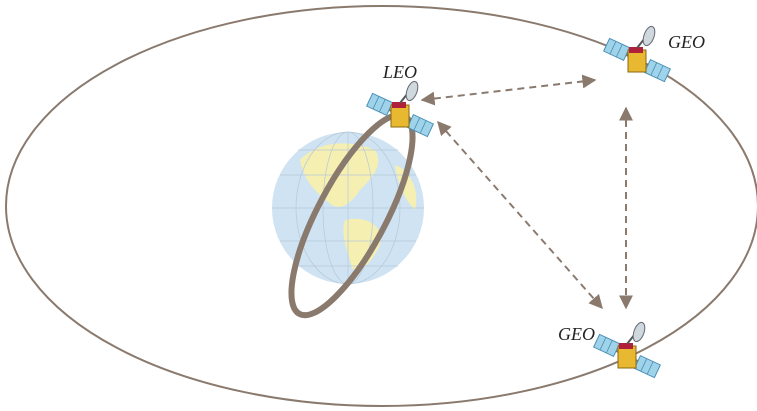  Describe the element at coordinates (399, 72) in the screenshot. I see `node-label: LEO` at that location.